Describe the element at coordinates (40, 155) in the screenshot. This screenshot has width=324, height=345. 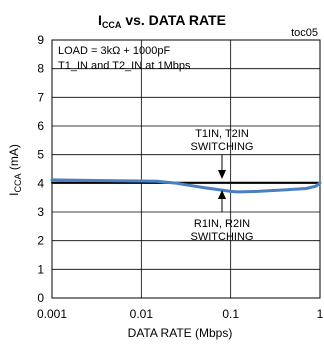
I see `y-tick-label: 5` at that location.